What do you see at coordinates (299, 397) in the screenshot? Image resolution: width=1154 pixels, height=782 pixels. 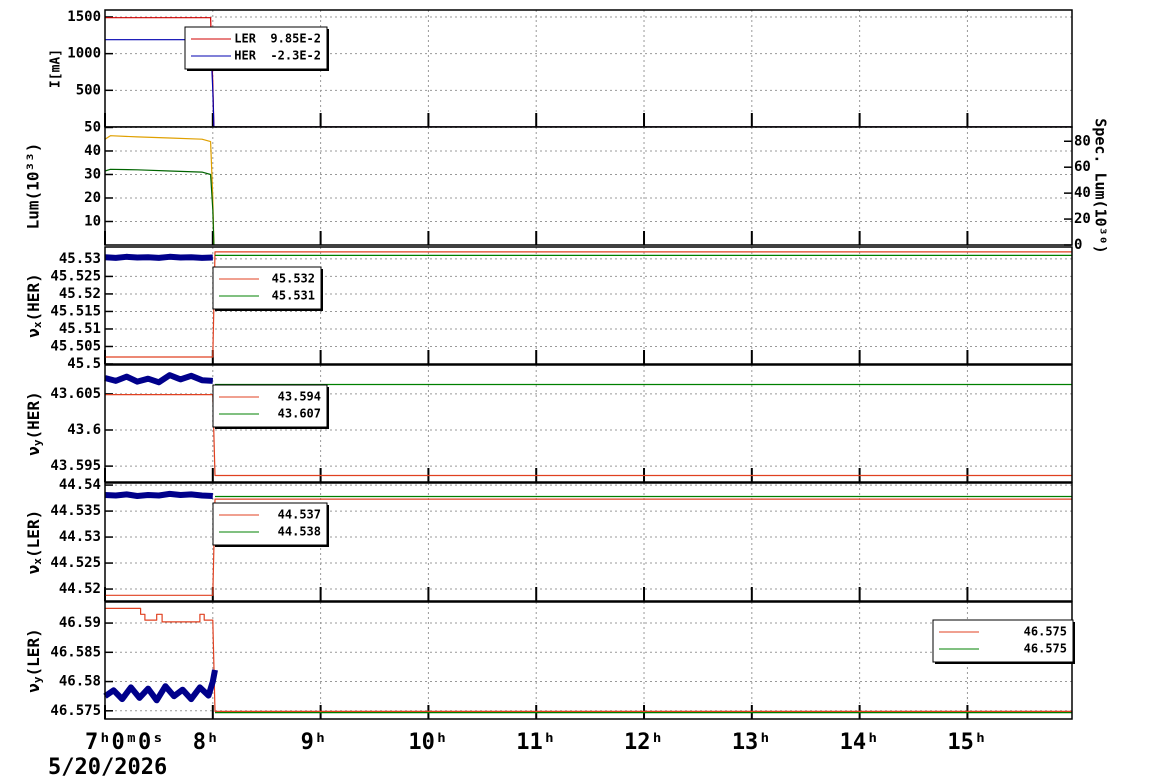 I see `legend-label: 43.594` at bounding box center [299, 397].